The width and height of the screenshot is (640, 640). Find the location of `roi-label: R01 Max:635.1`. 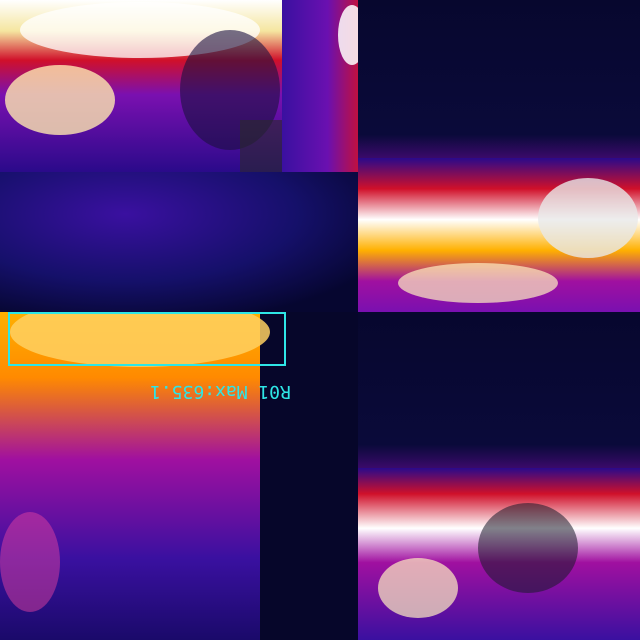

roi-label: R01 Max:635.1 is located at coordinates (220, 391).